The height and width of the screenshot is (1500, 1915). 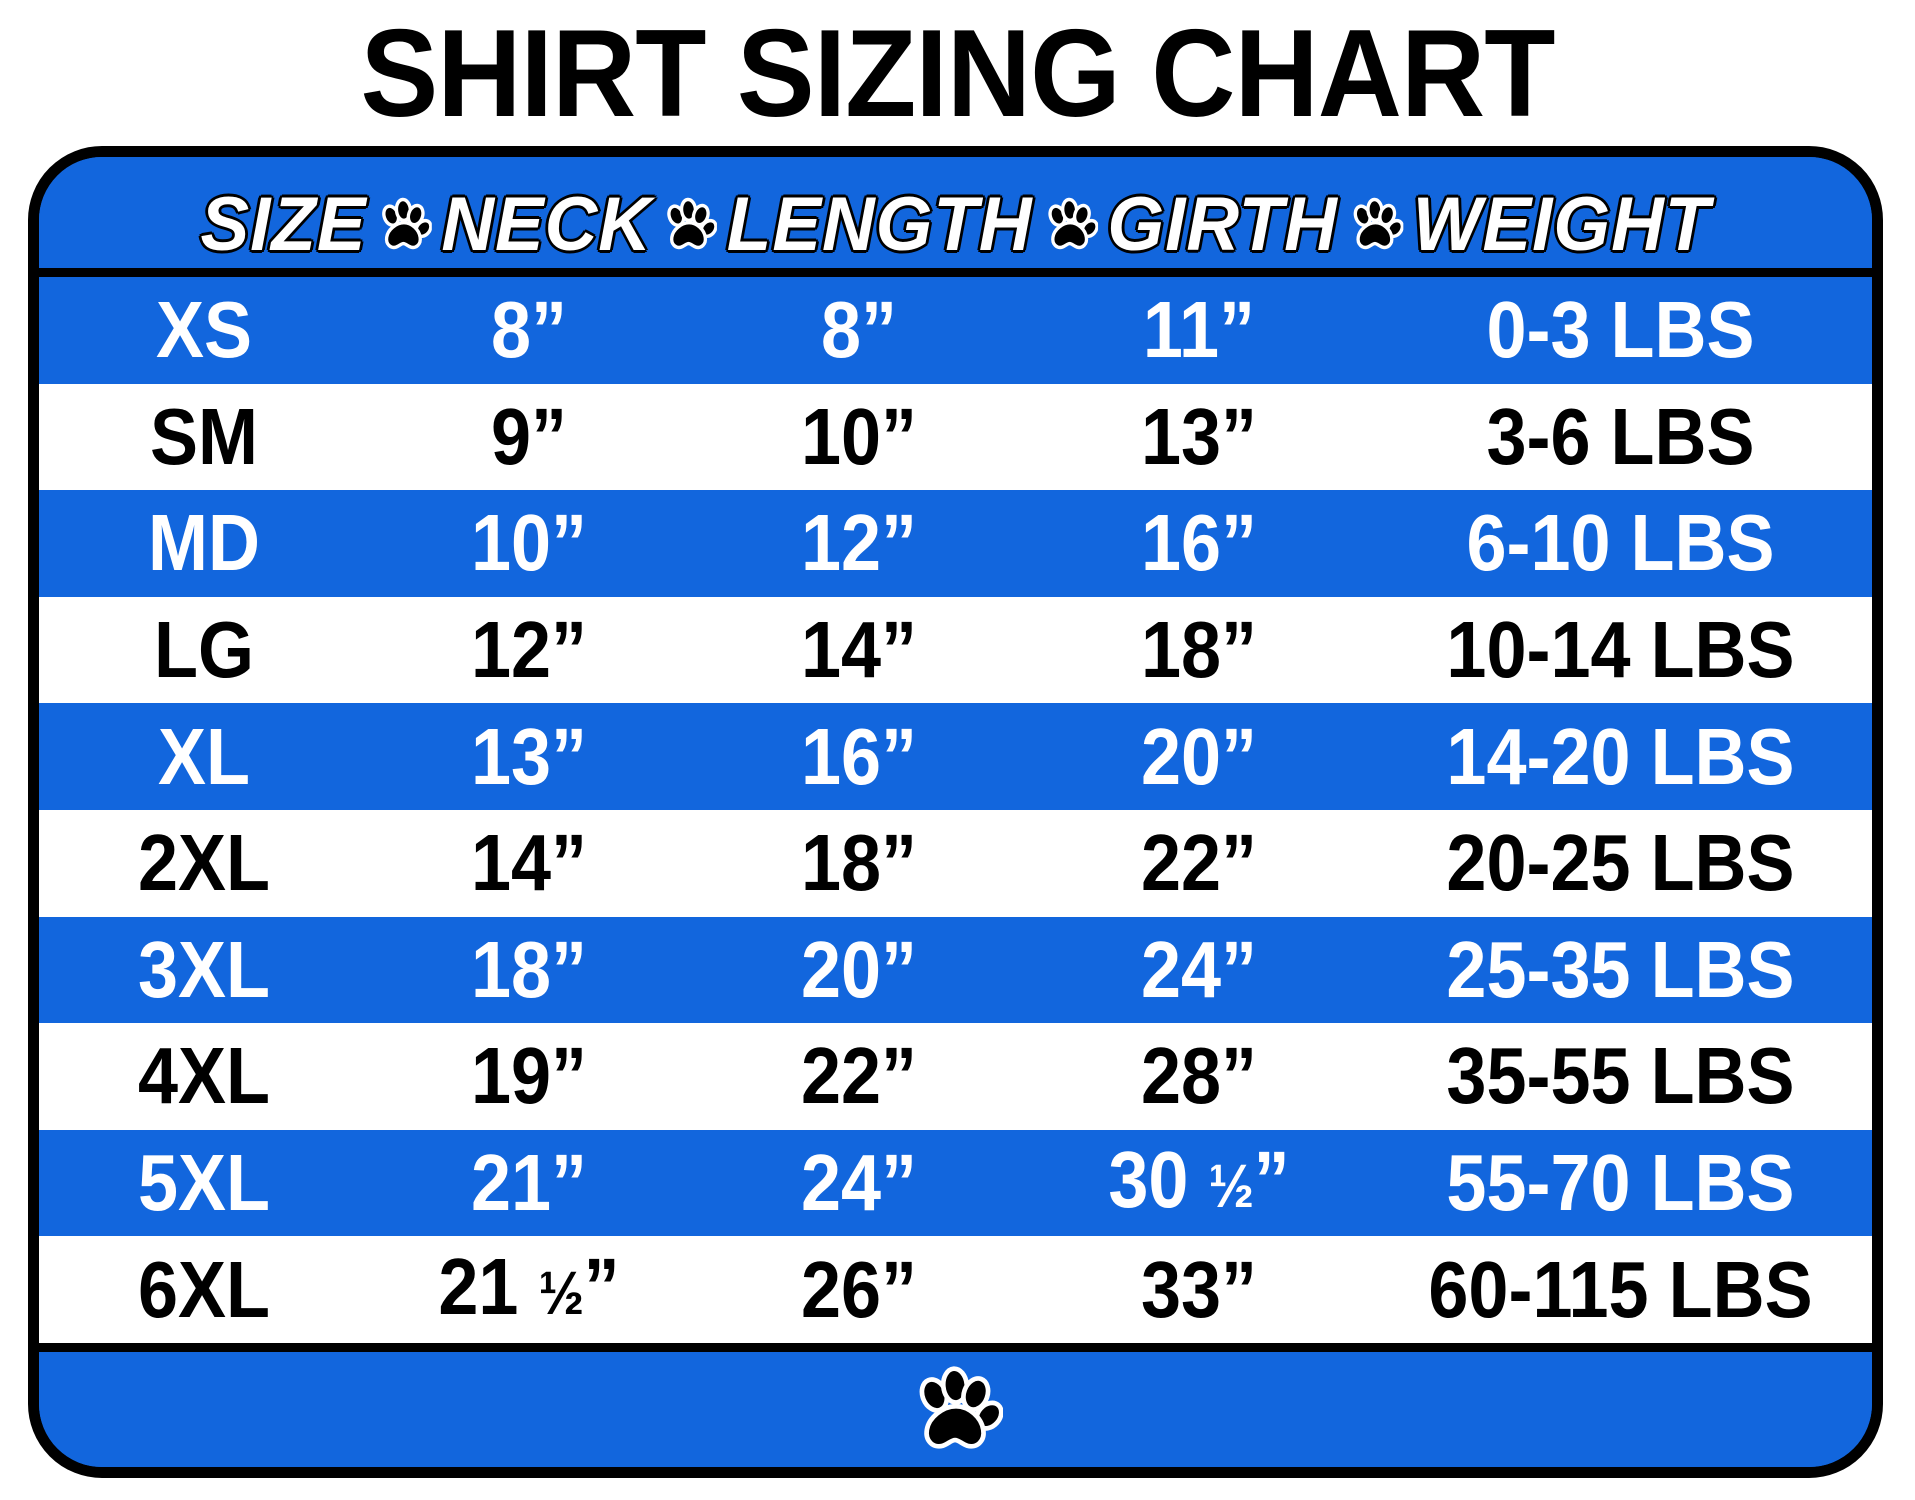 I want to click on cell-weight: 35-55 LBS, so click(x=1620, y=1076).